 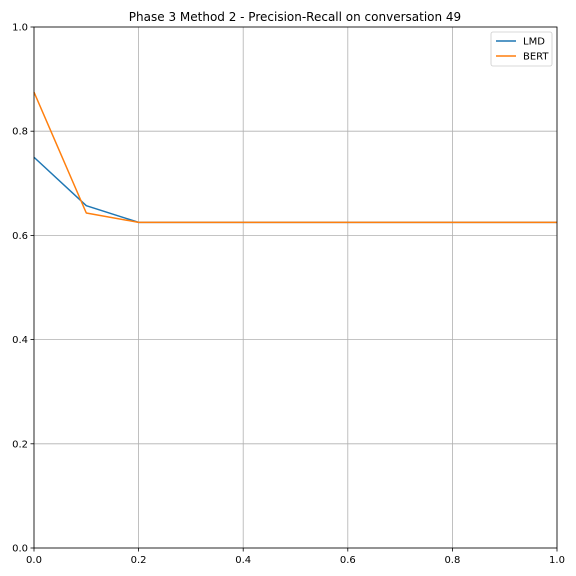 I want to click on x-tick-label: 0.0, so click(x=34, y=560).